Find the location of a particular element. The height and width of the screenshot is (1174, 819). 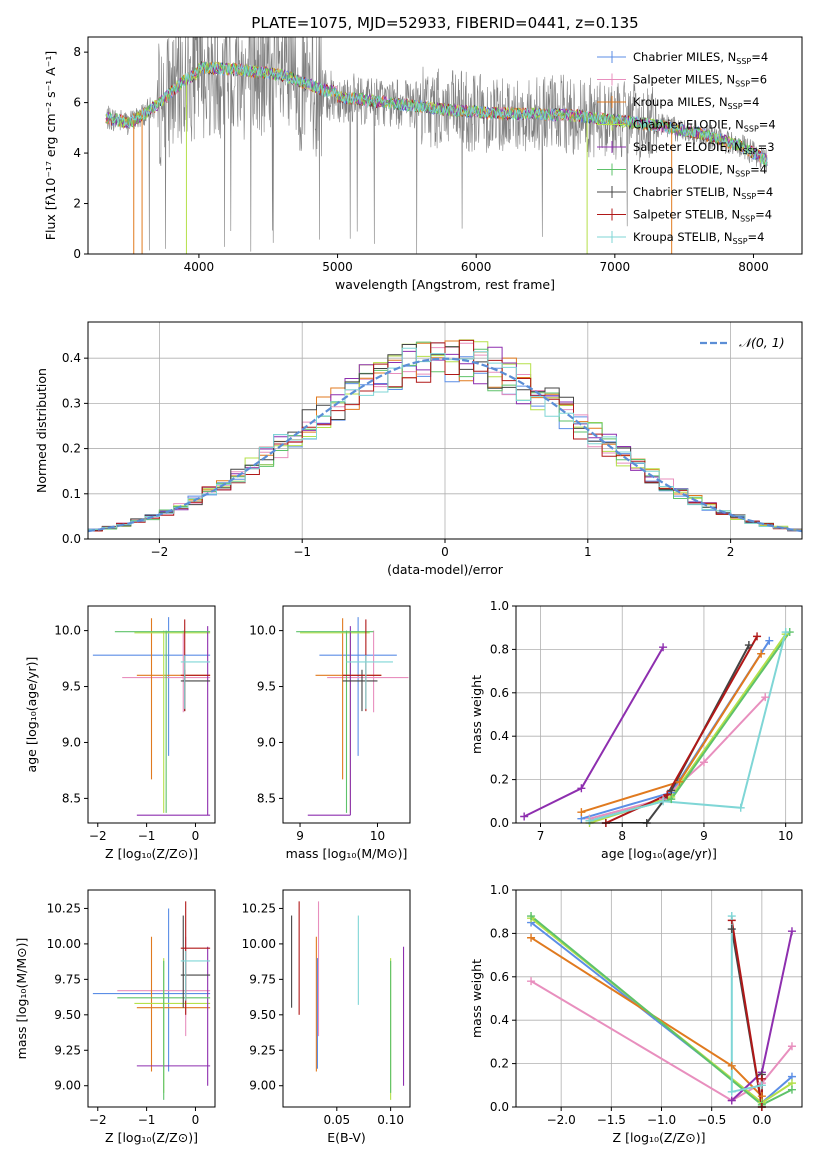

y-axis-label: age [log₁₀(age/yr)] is located at coordinates (31, 715).